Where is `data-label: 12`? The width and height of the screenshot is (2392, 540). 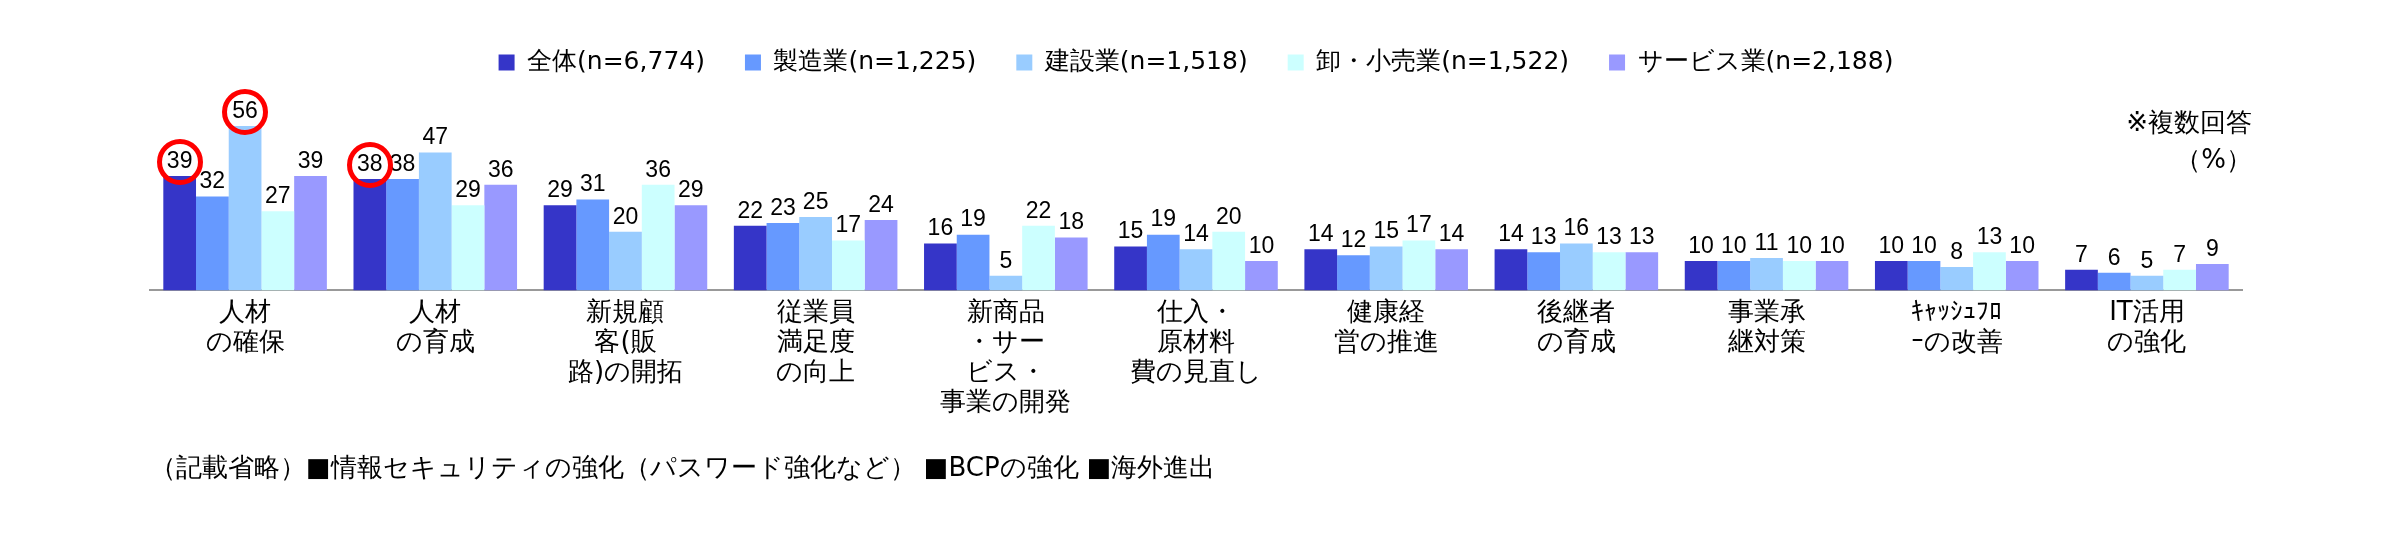
data-label: 12 is located at coordinates (1353, 239).